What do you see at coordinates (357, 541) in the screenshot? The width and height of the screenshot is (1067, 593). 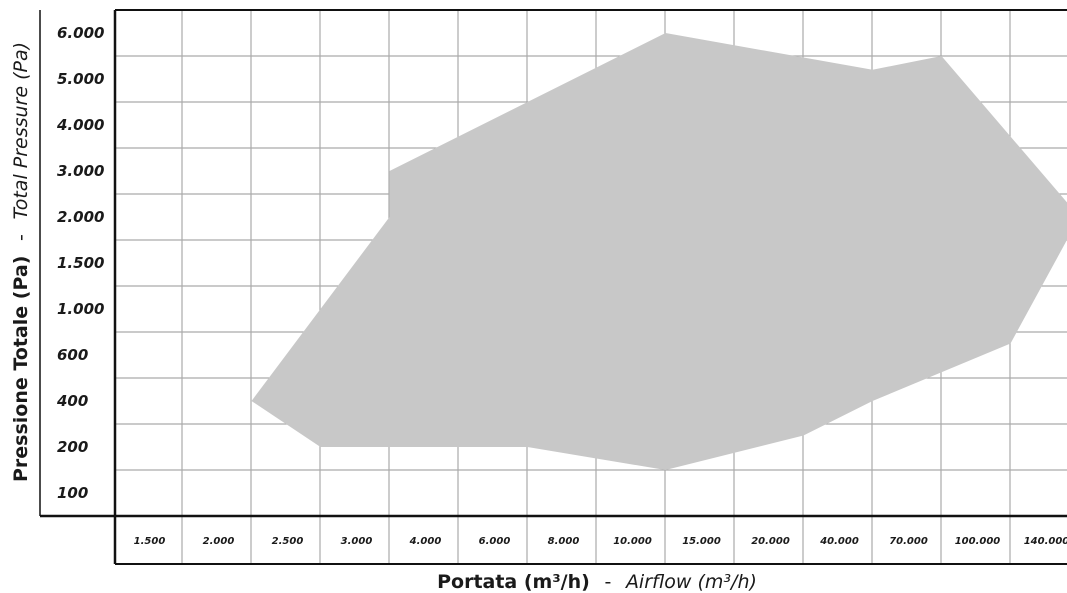 I see `x-tick-label: 3.000` at bounding box center [357, 541].